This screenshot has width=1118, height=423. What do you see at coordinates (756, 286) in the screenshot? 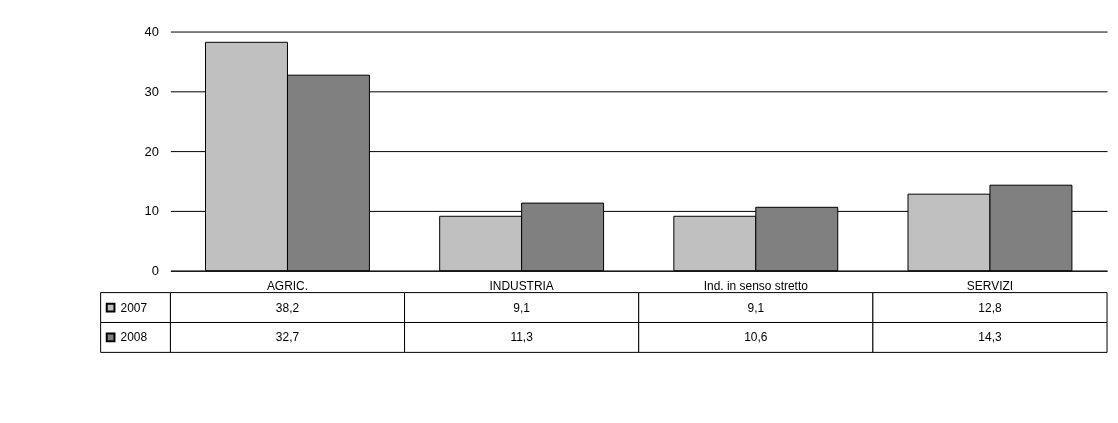
I see `x-tick-label: Ind. in senso stretto` at bounding box center [756, 286].